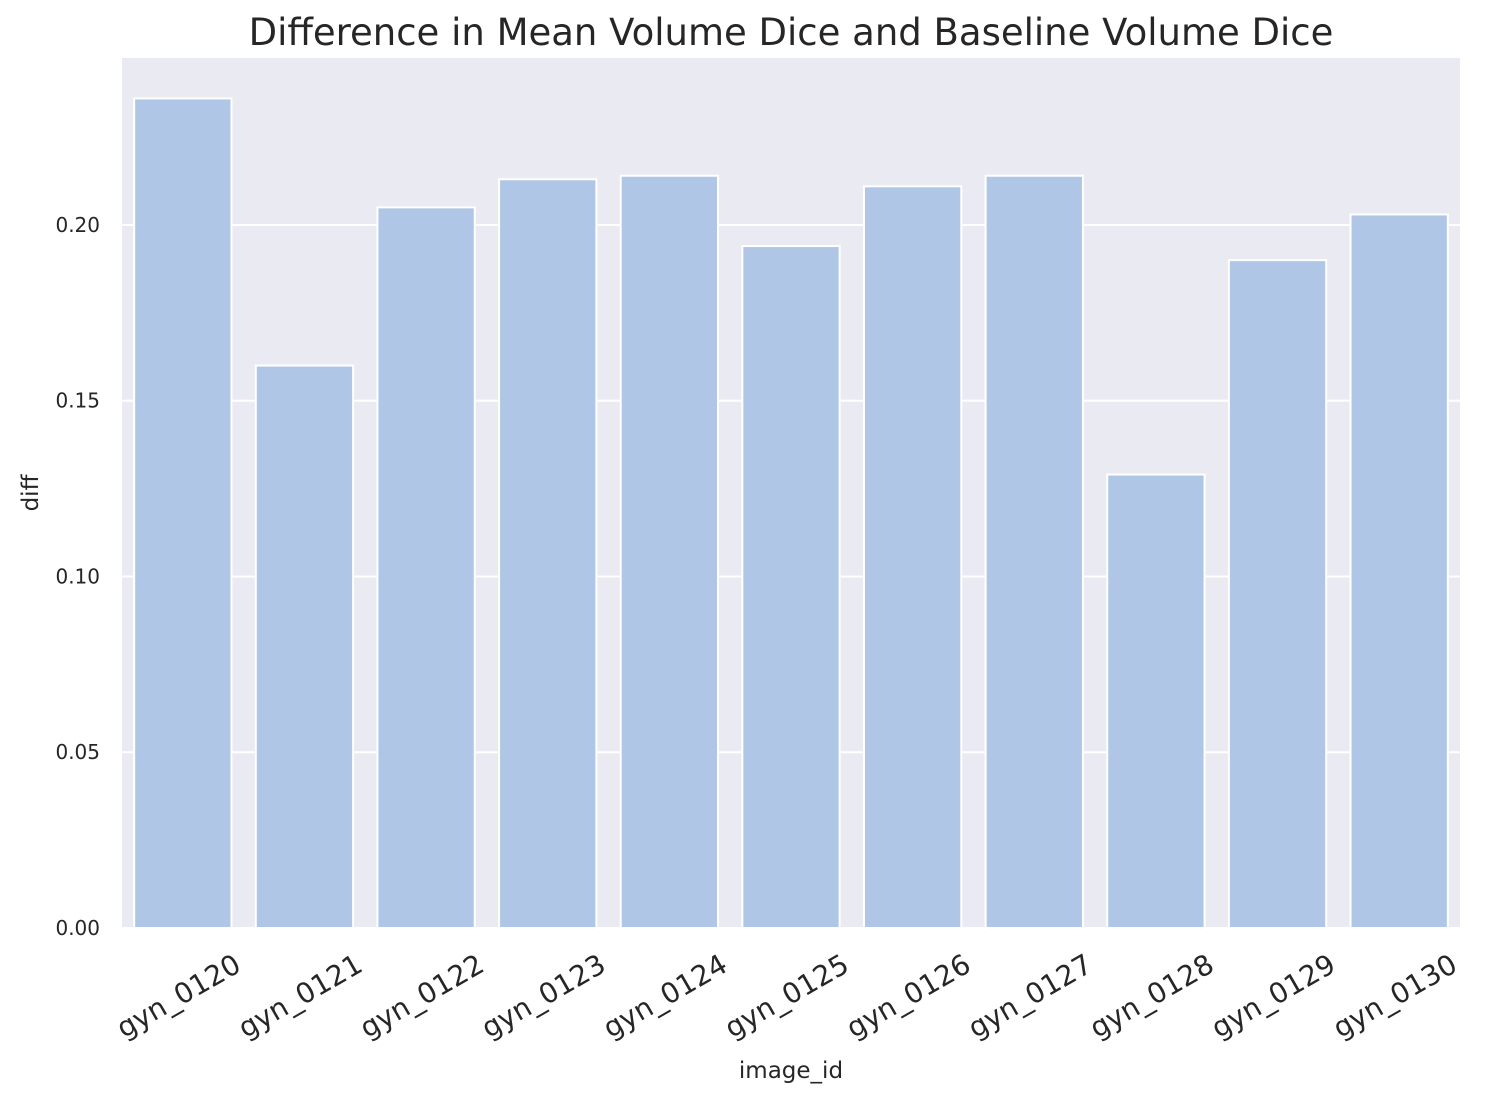 This screenshot has width=1502, height=1098. I want to click on x-tick-label: gyn_0129, so click(1273, 995).